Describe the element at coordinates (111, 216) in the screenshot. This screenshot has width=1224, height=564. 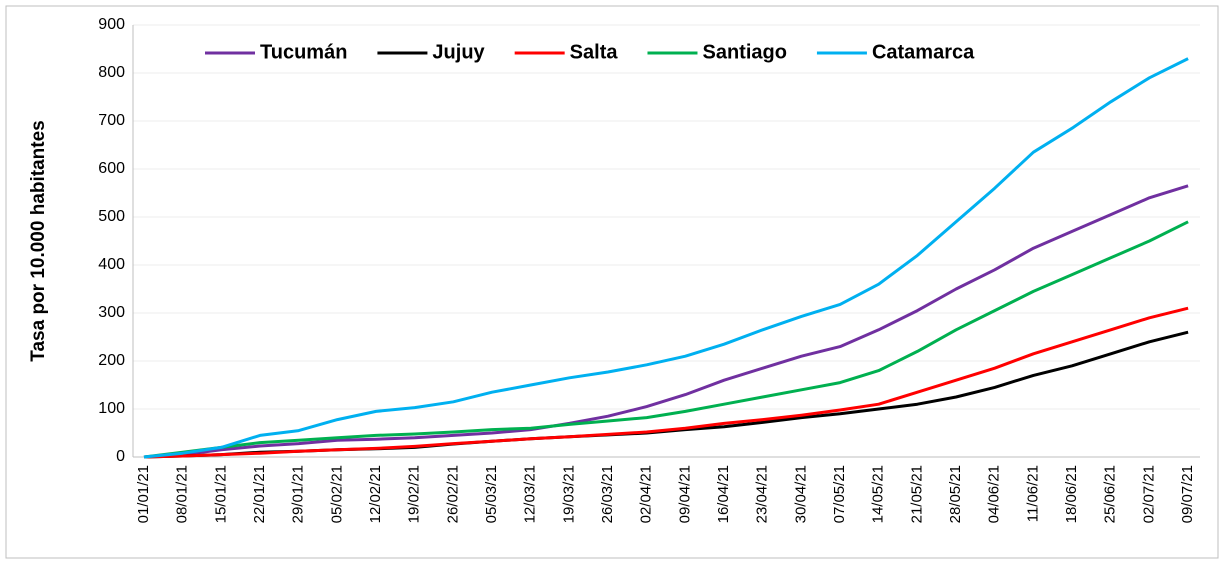
I see `y-tick-label: 500` at that location.